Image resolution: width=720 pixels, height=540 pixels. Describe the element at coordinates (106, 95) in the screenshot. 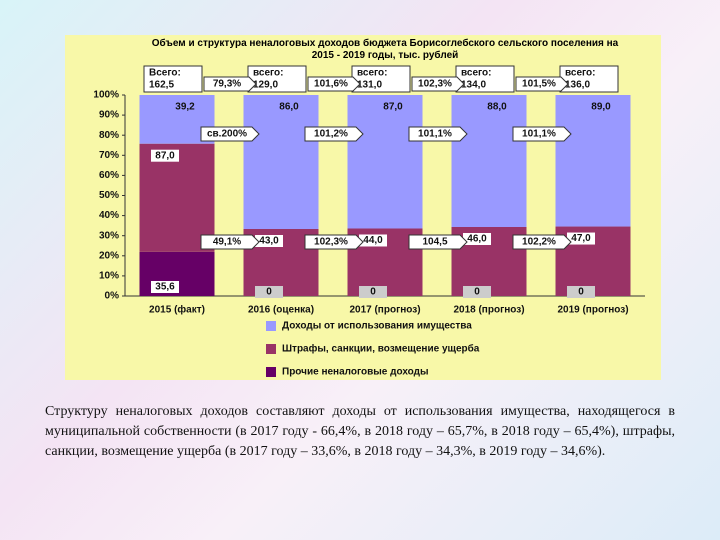

I see `y-tick-label: 100%` at that location.